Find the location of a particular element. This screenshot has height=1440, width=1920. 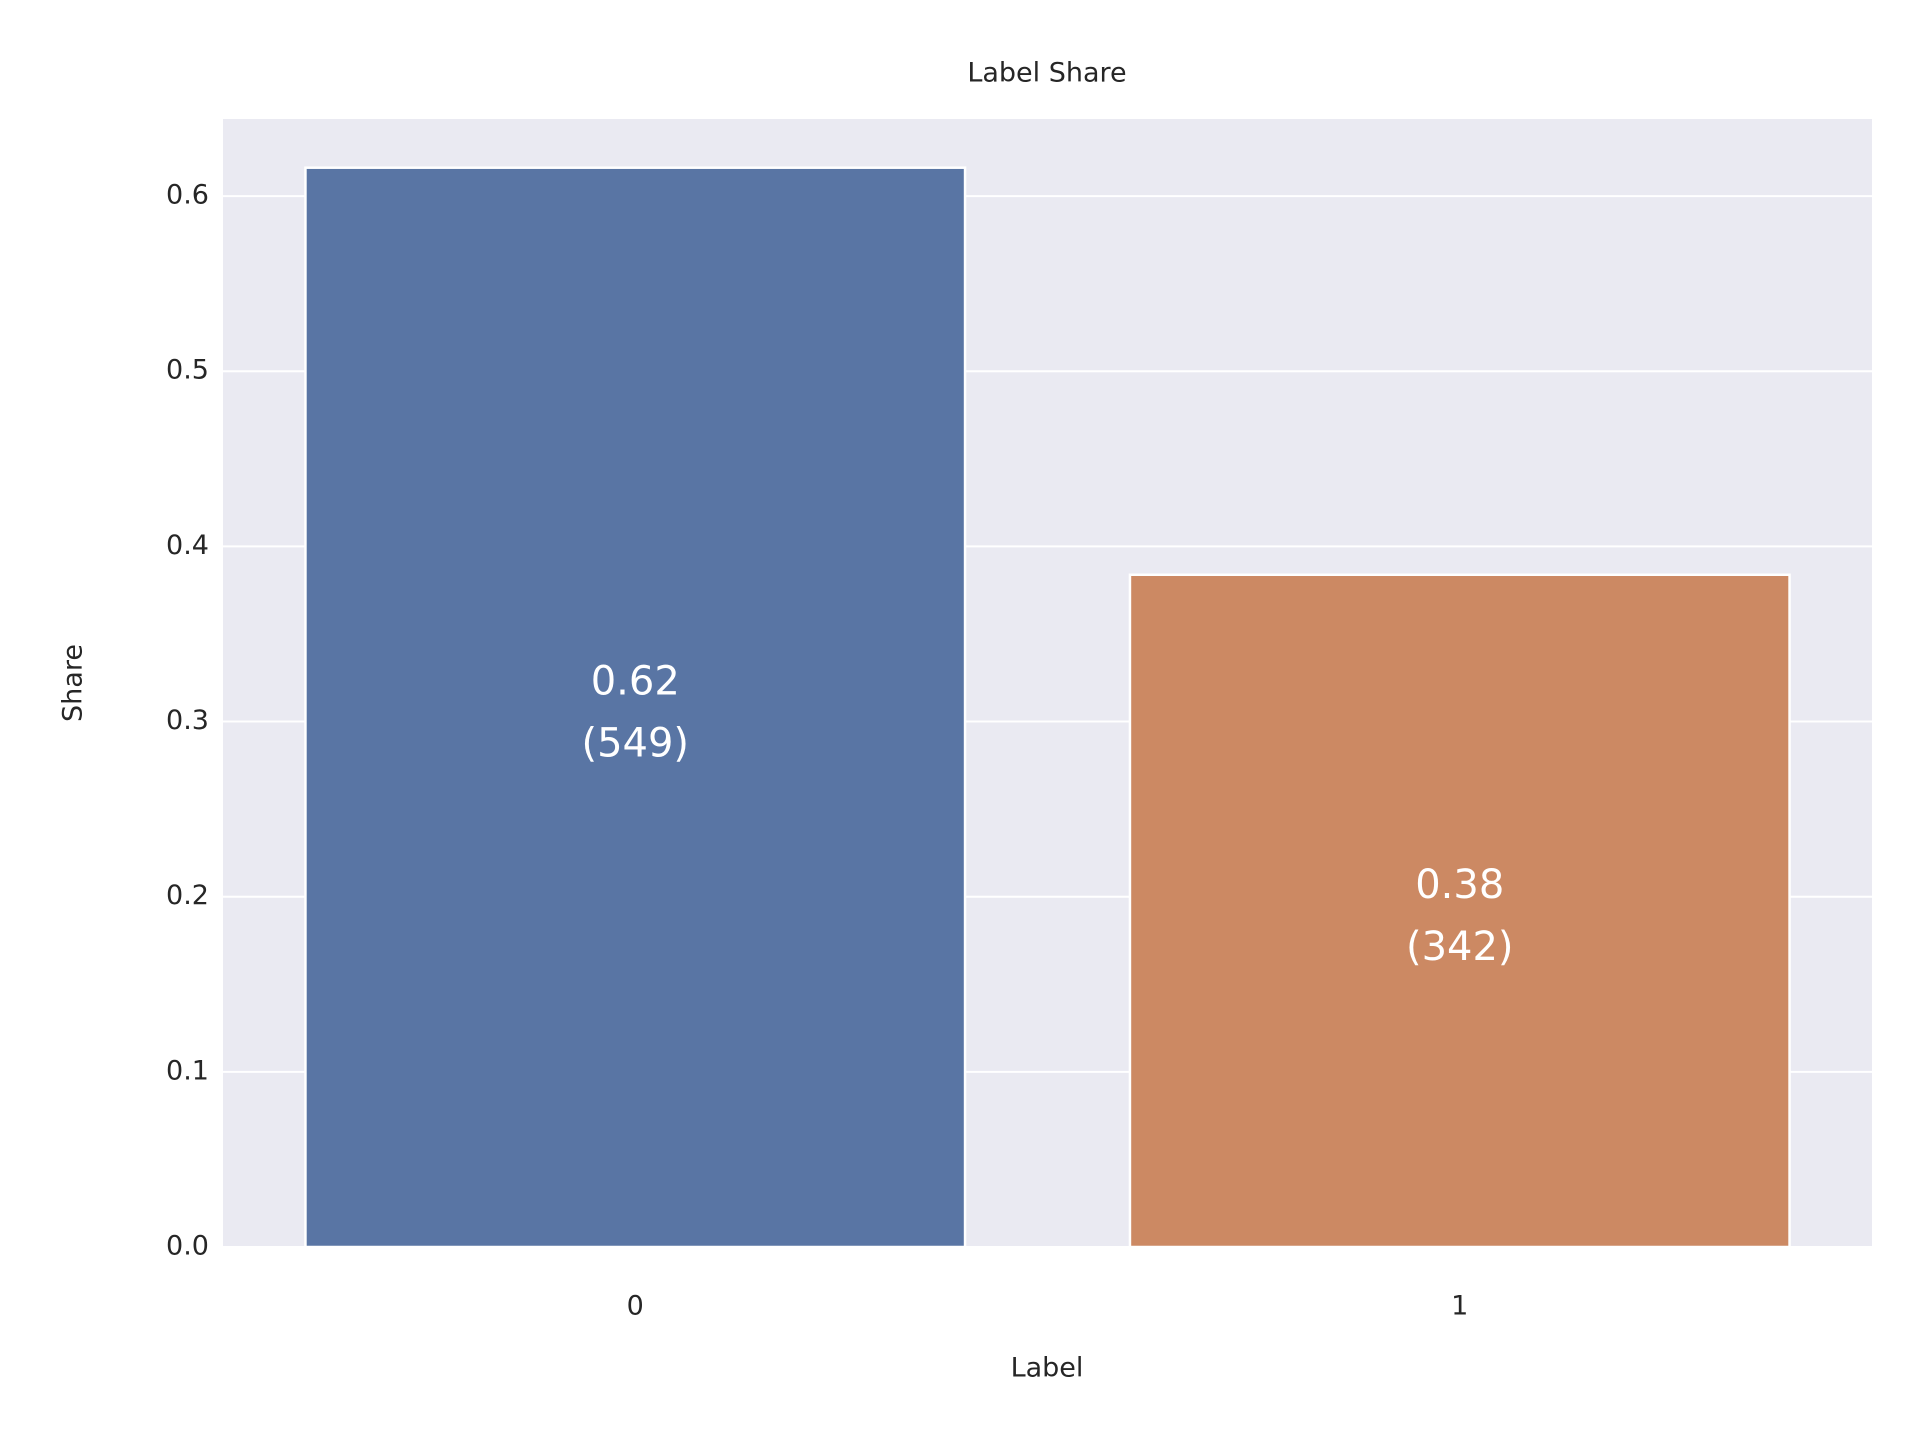

value-label: 0.38 is located at coordinates (1459, 885).